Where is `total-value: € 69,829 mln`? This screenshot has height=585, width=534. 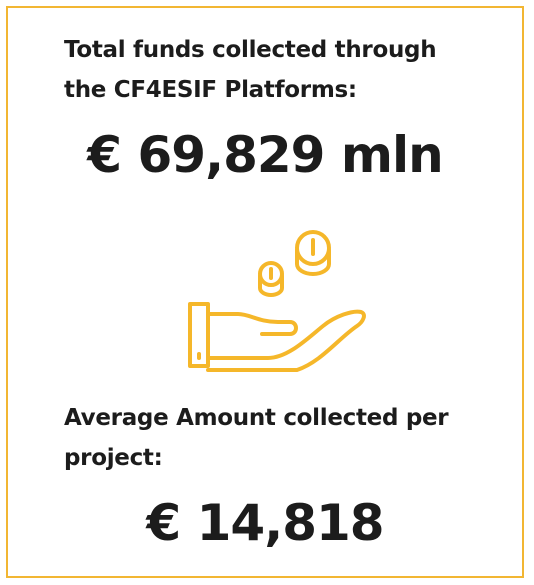
total-value: € 69,829 mln is located at coordinates (265, 155).